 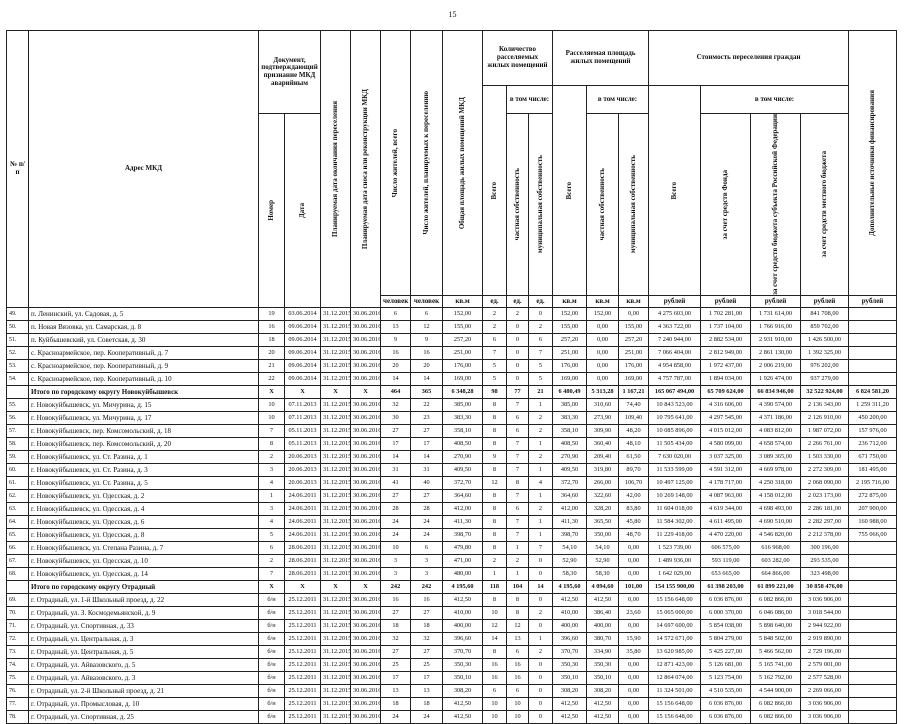 What do you see at coordinates (17, 703) in the screenshot?
I see `table-cell: 77.` at bounding box center [17, 703].